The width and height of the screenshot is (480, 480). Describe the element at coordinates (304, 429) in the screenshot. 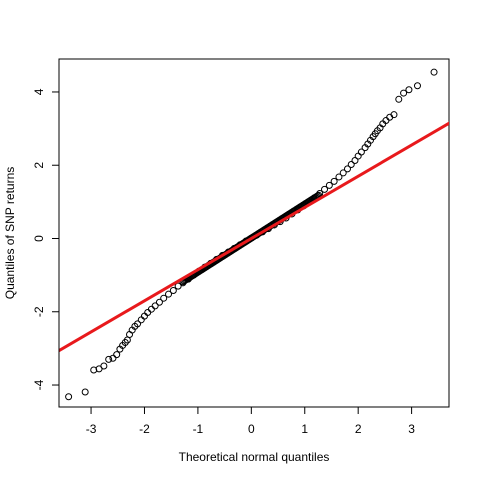

I see `x-tick-label: 1` at that location.